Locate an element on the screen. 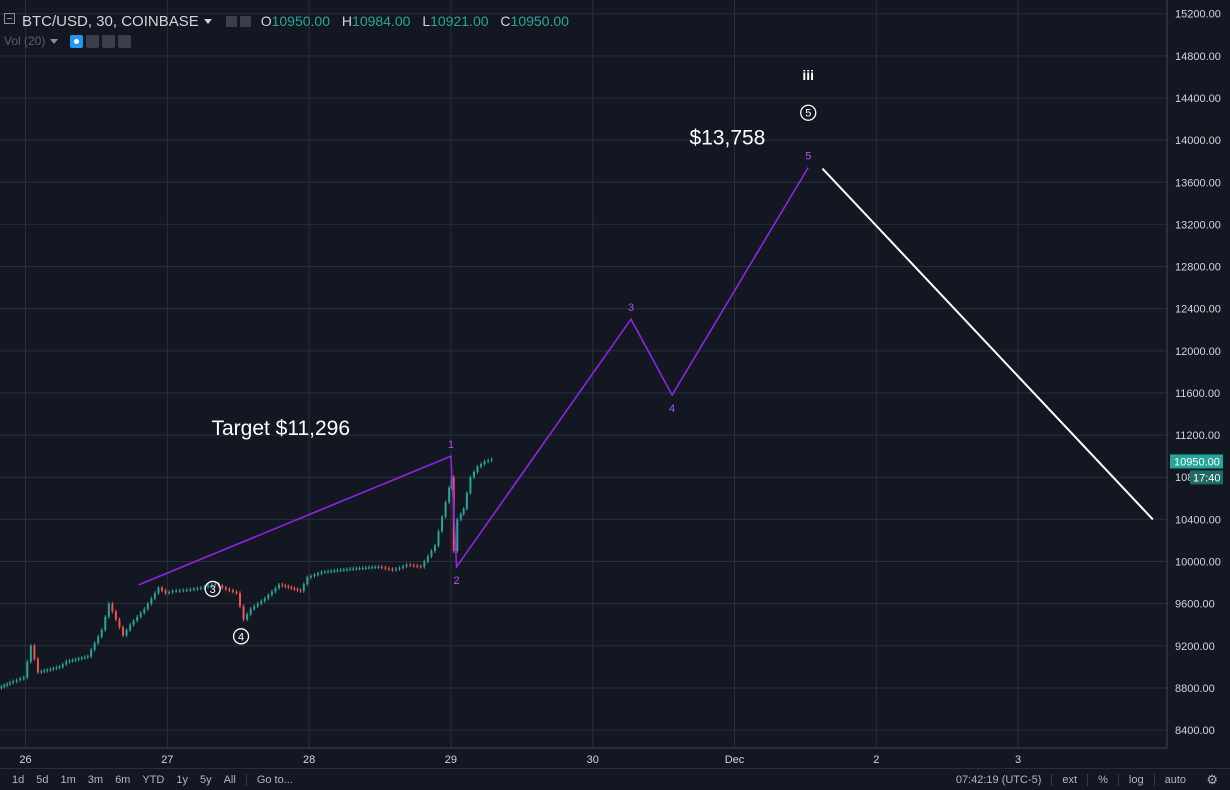  close-label: C is located at coordinates (505, 21).